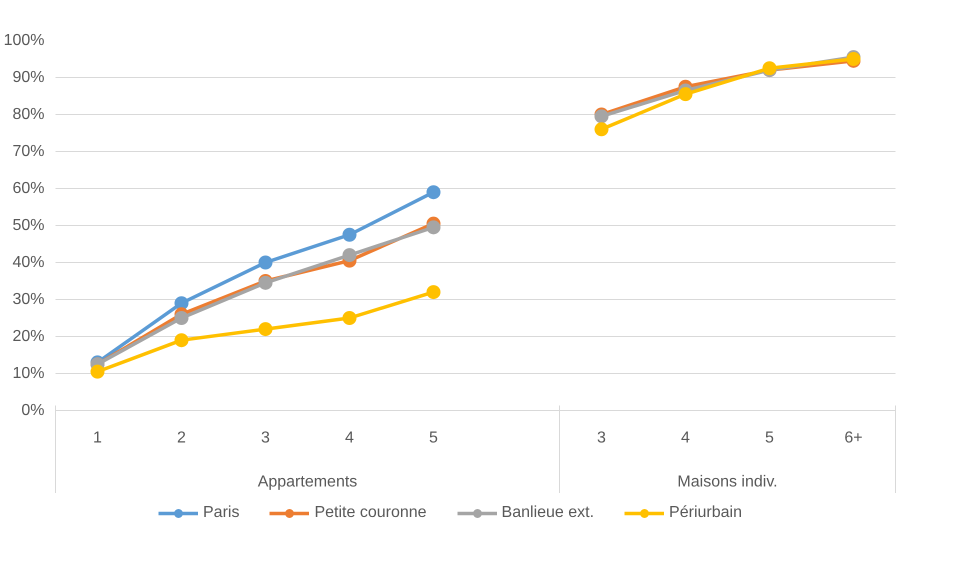 The width and height of the screenshot is (959, 582). What do you see at coordinates (28, 299) in the screenshot?
I see `y-tick-label: 30%` at bounding box center [28, 299].